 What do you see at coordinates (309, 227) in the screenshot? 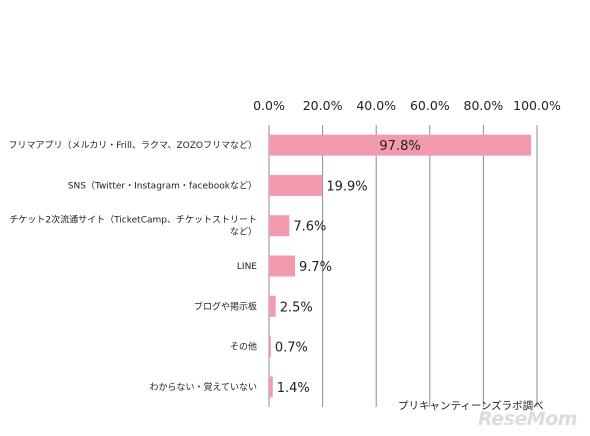
I see `data-label: 7.6%` at bounding box center [309, 227].